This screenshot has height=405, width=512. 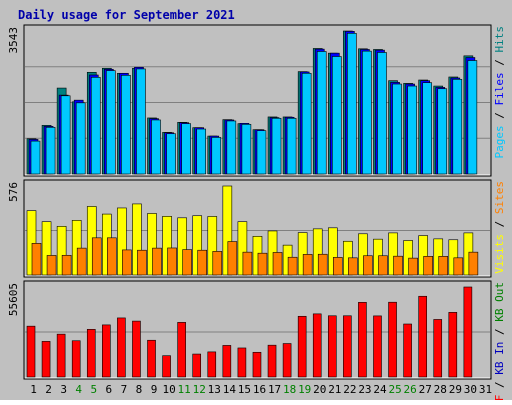 I want to click on x-tick-label-25: 25, so click(x=394, y=389).